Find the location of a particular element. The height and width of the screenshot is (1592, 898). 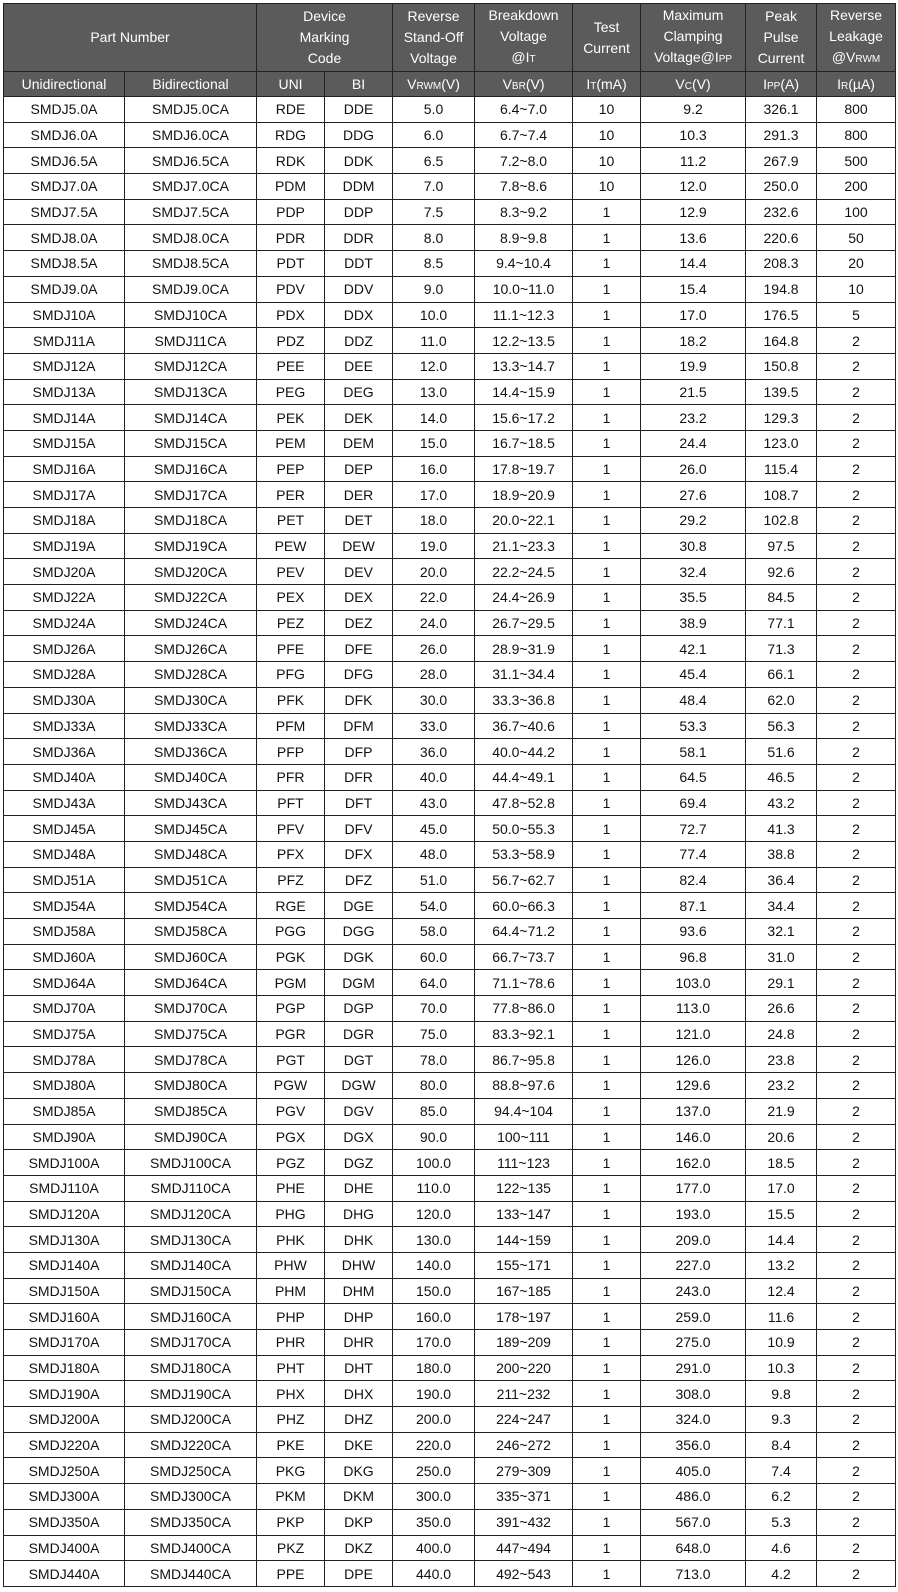

cell-vrwm: 58.0 is located at coordinates (434, 931).